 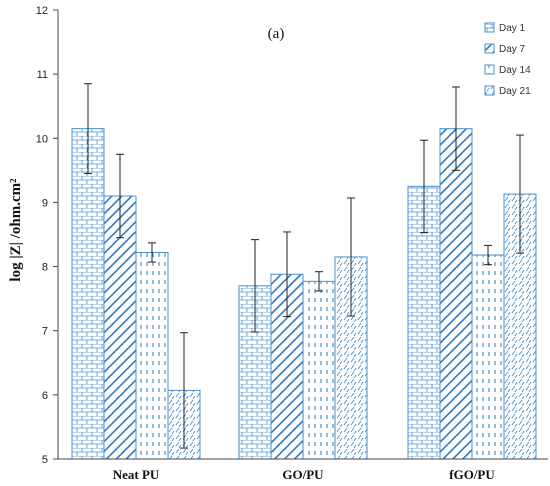 What do you see at coordinates (515, 70) in the screenshot?
I see `legend-label: Day 14` at bounding box center [515, 70].